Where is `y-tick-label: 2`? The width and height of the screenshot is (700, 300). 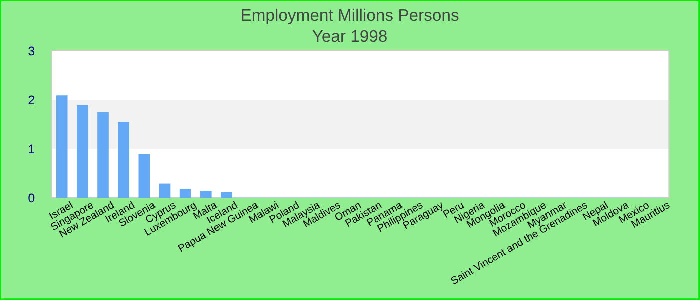
y-tick-label: 2 is located at coordinates (31, 100).